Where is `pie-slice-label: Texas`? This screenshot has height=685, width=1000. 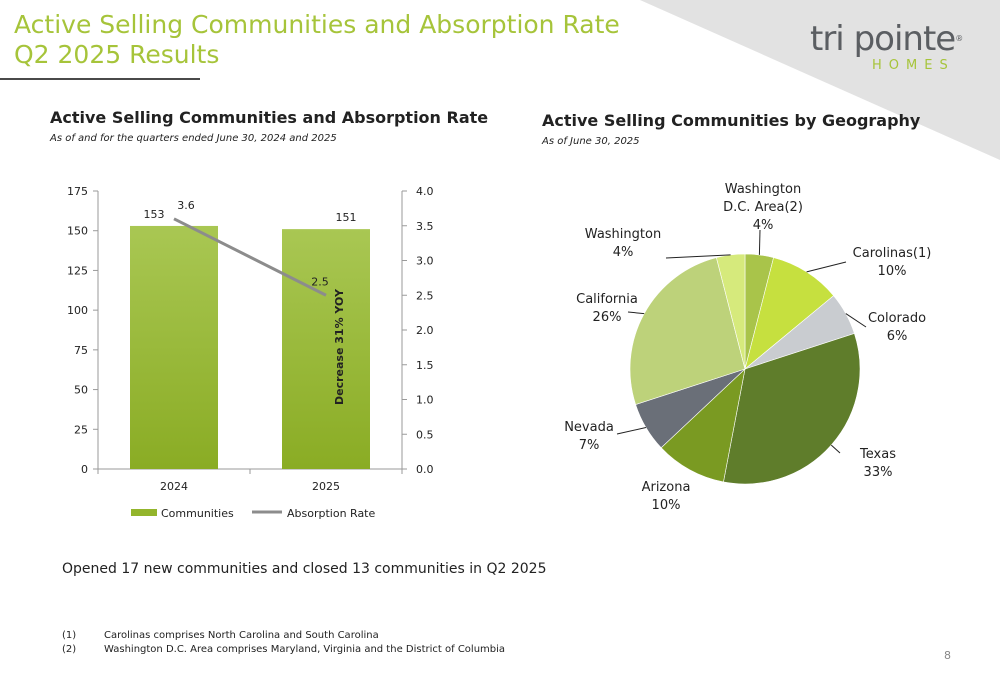 pie-slice-label: Texas is located at coordinates (877, 454).